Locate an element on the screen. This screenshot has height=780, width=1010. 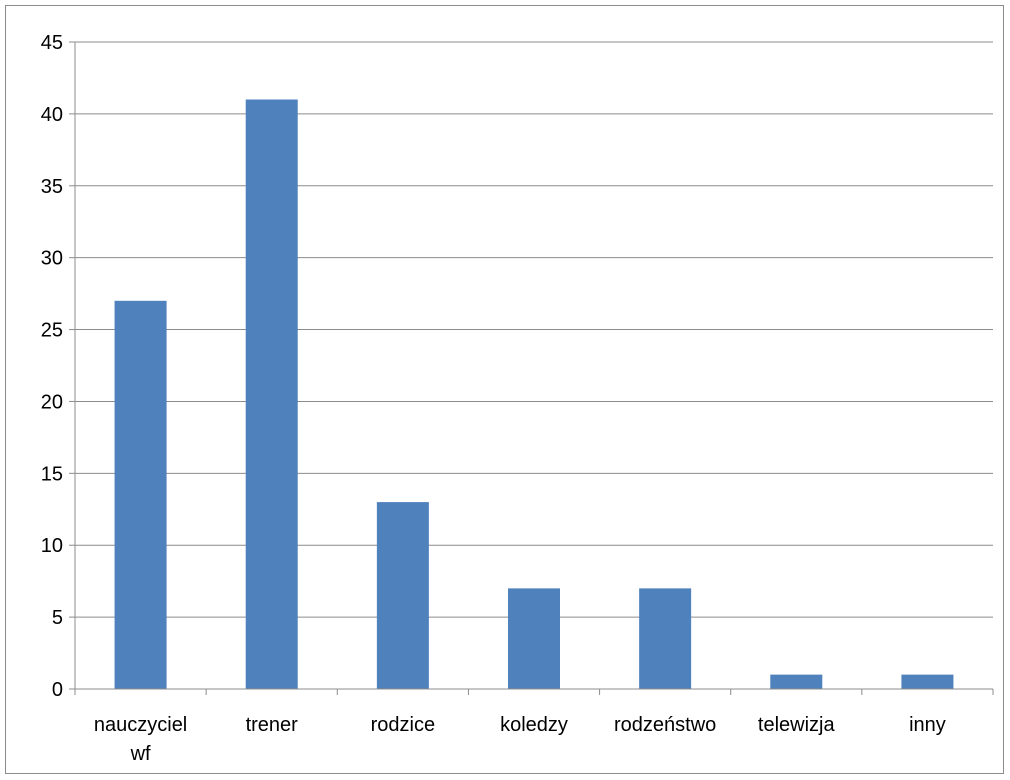
x-category-label: telewizja is located at coordinates (797, 725).